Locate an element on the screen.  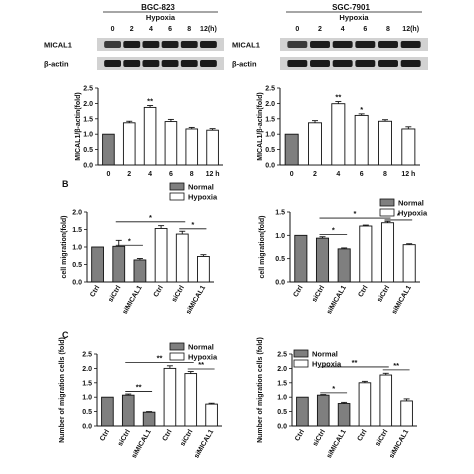
legend-swatch-hypoxia is located at coordinates (301, 363).